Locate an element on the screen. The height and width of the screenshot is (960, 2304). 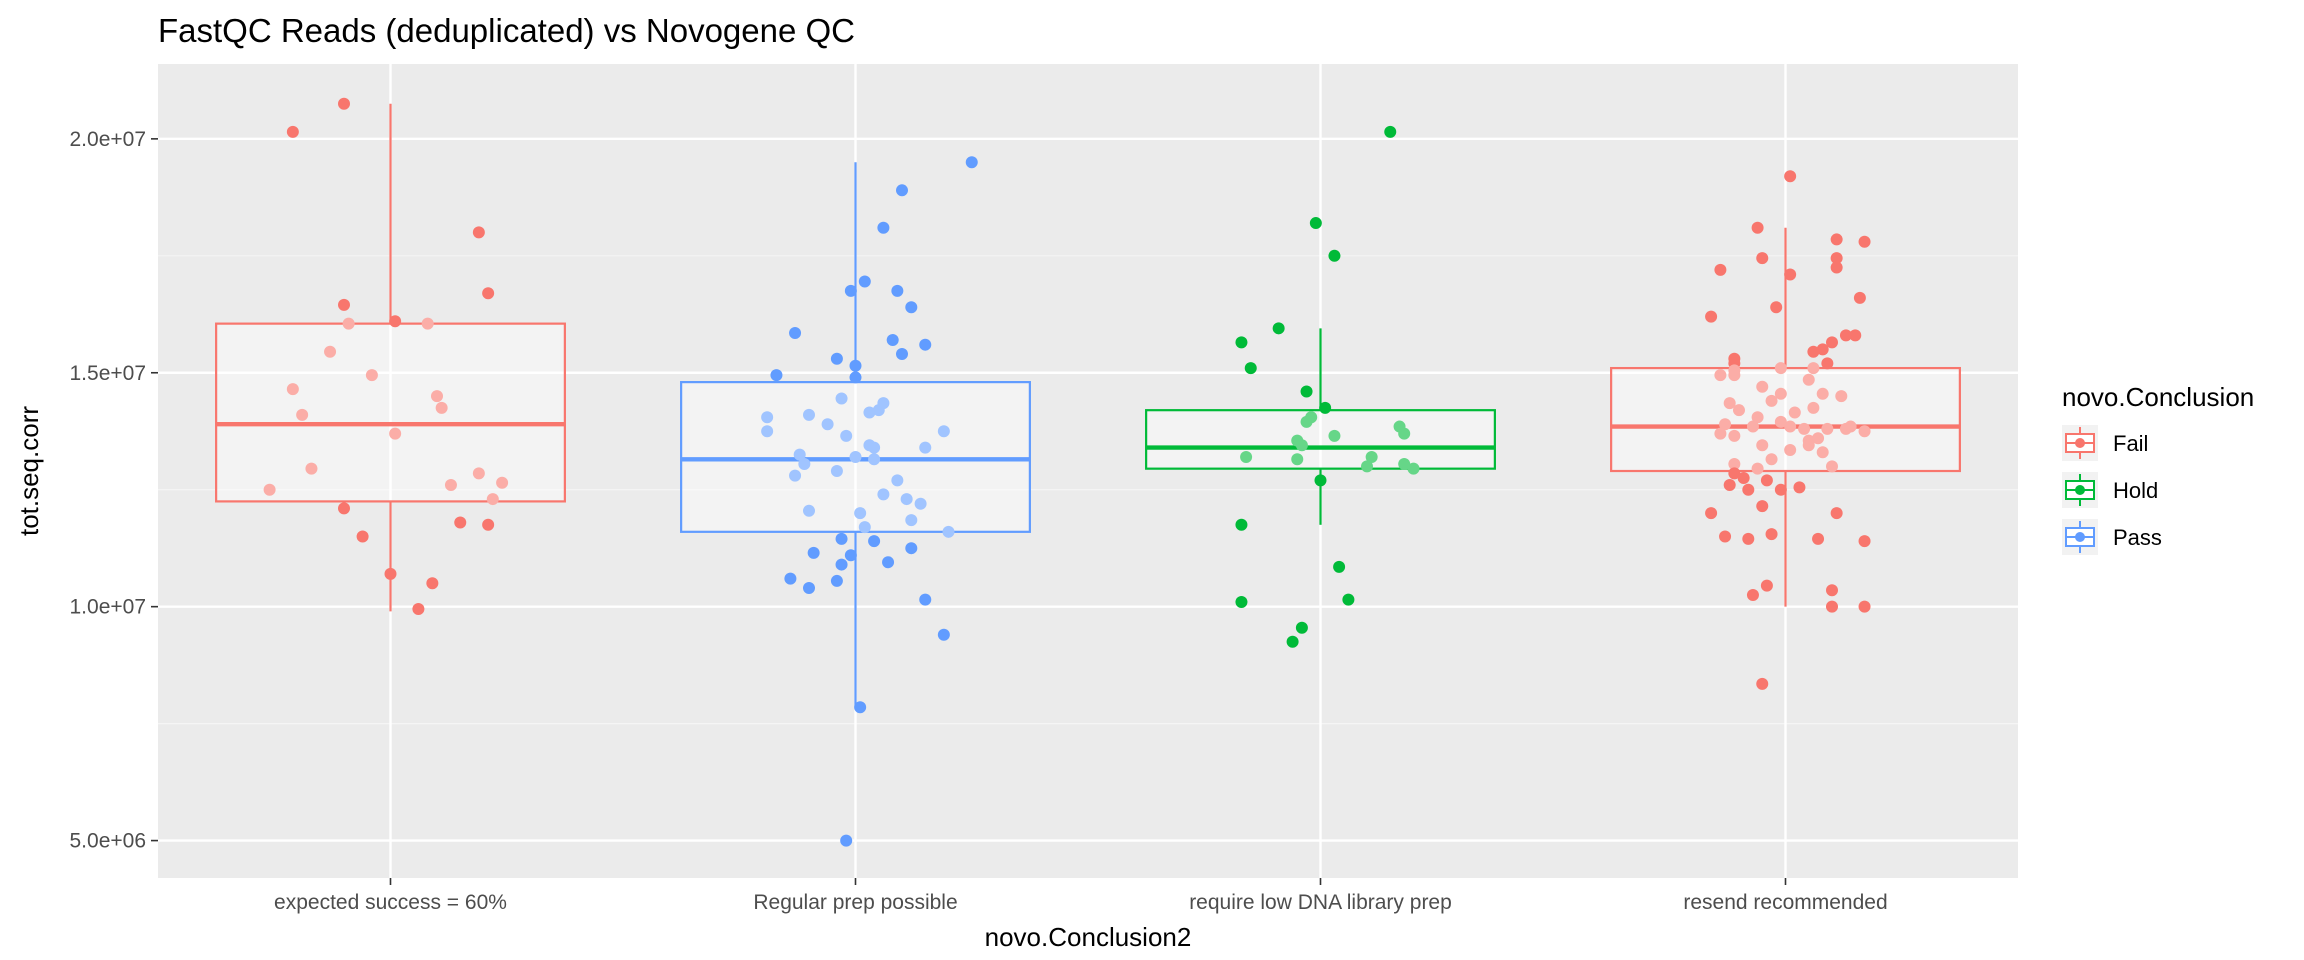
legend: novo.Conclusion Fail Hold Pass is located at coordinates (2158, 468).